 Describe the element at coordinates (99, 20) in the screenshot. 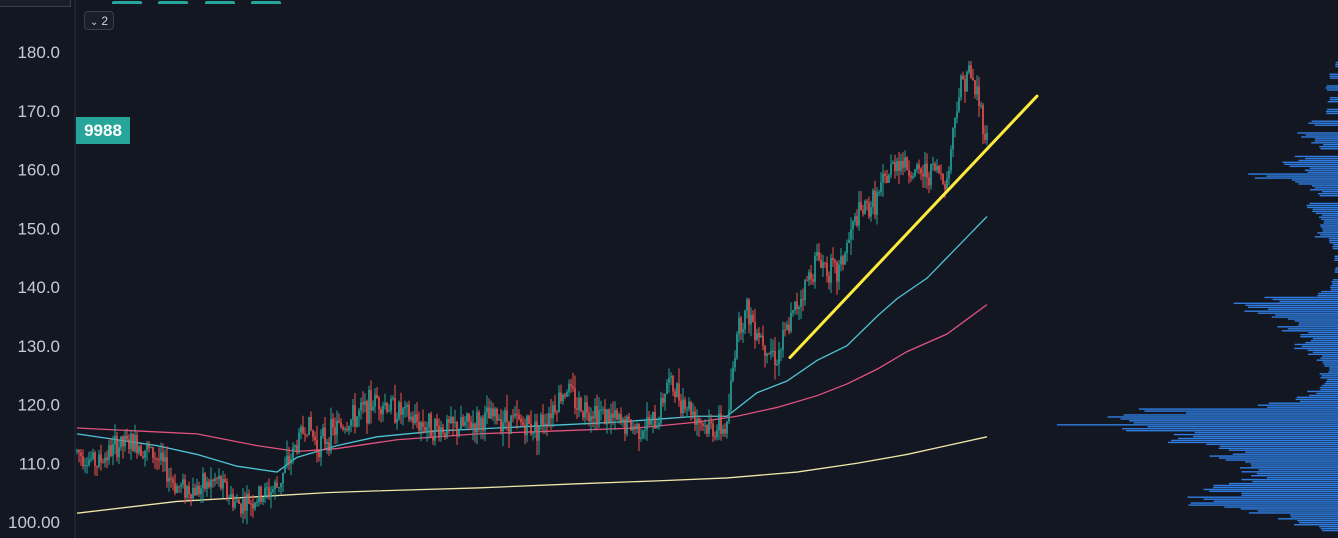

I see `collapse-indicators-button: ⌄ 2` at that location.